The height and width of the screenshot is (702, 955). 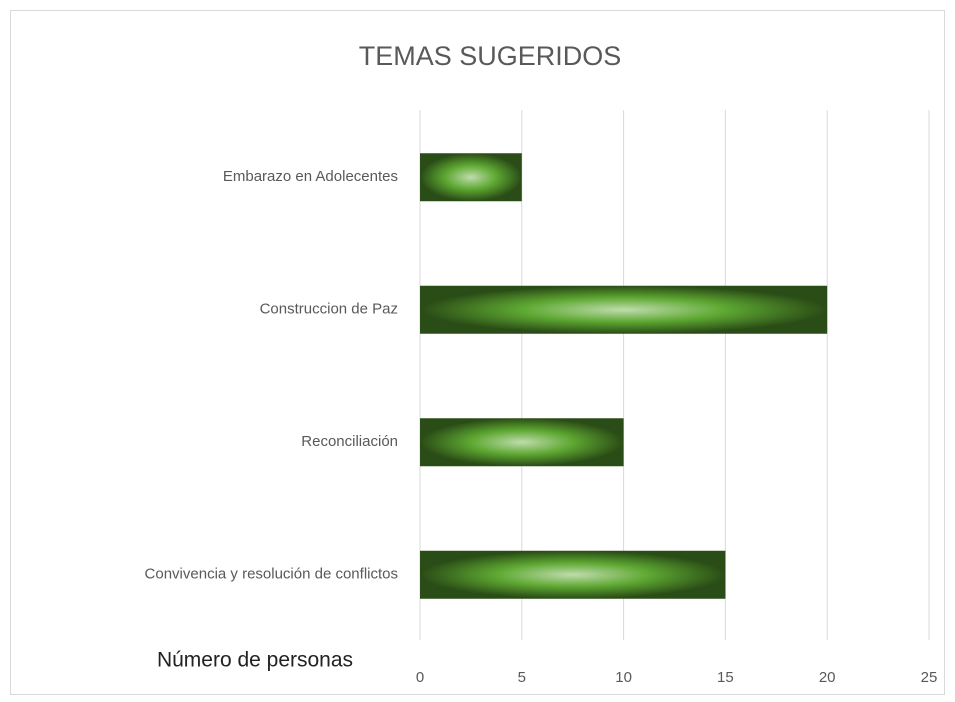 I want to click on x-tick-label: 10, so click(x=623, y=677).